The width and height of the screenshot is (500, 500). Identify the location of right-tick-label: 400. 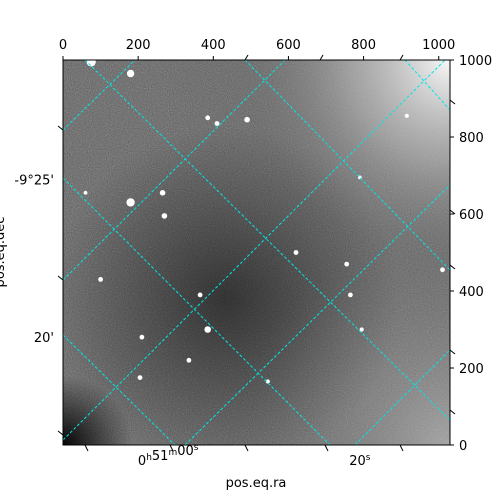
(471, 292).